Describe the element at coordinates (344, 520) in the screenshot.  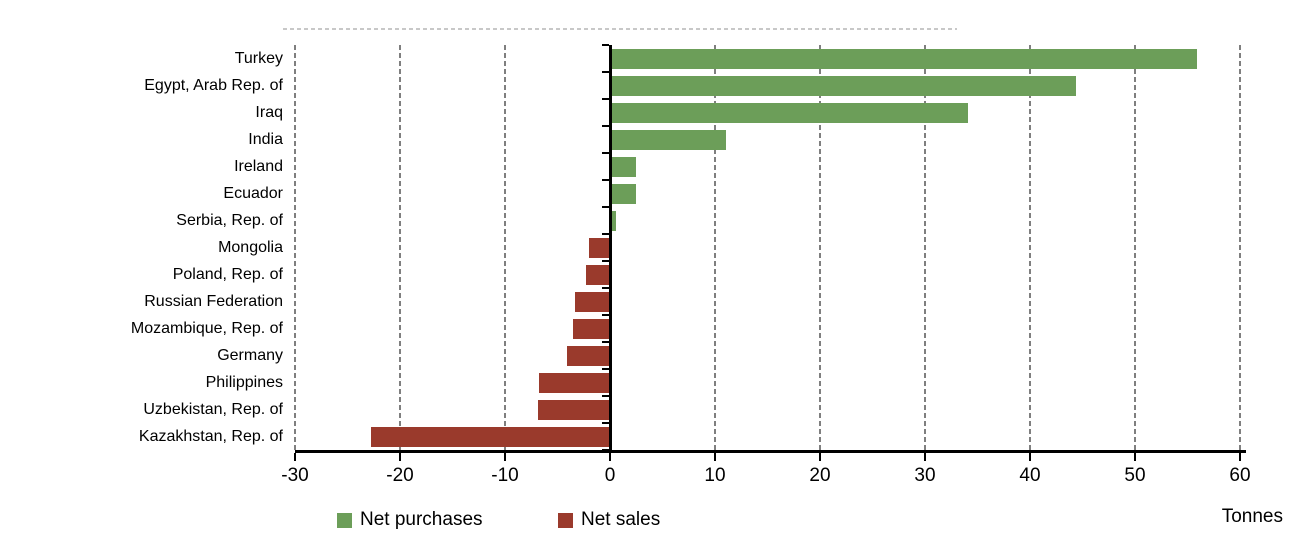
I see `net-purchases-swatch-icon` at that location.